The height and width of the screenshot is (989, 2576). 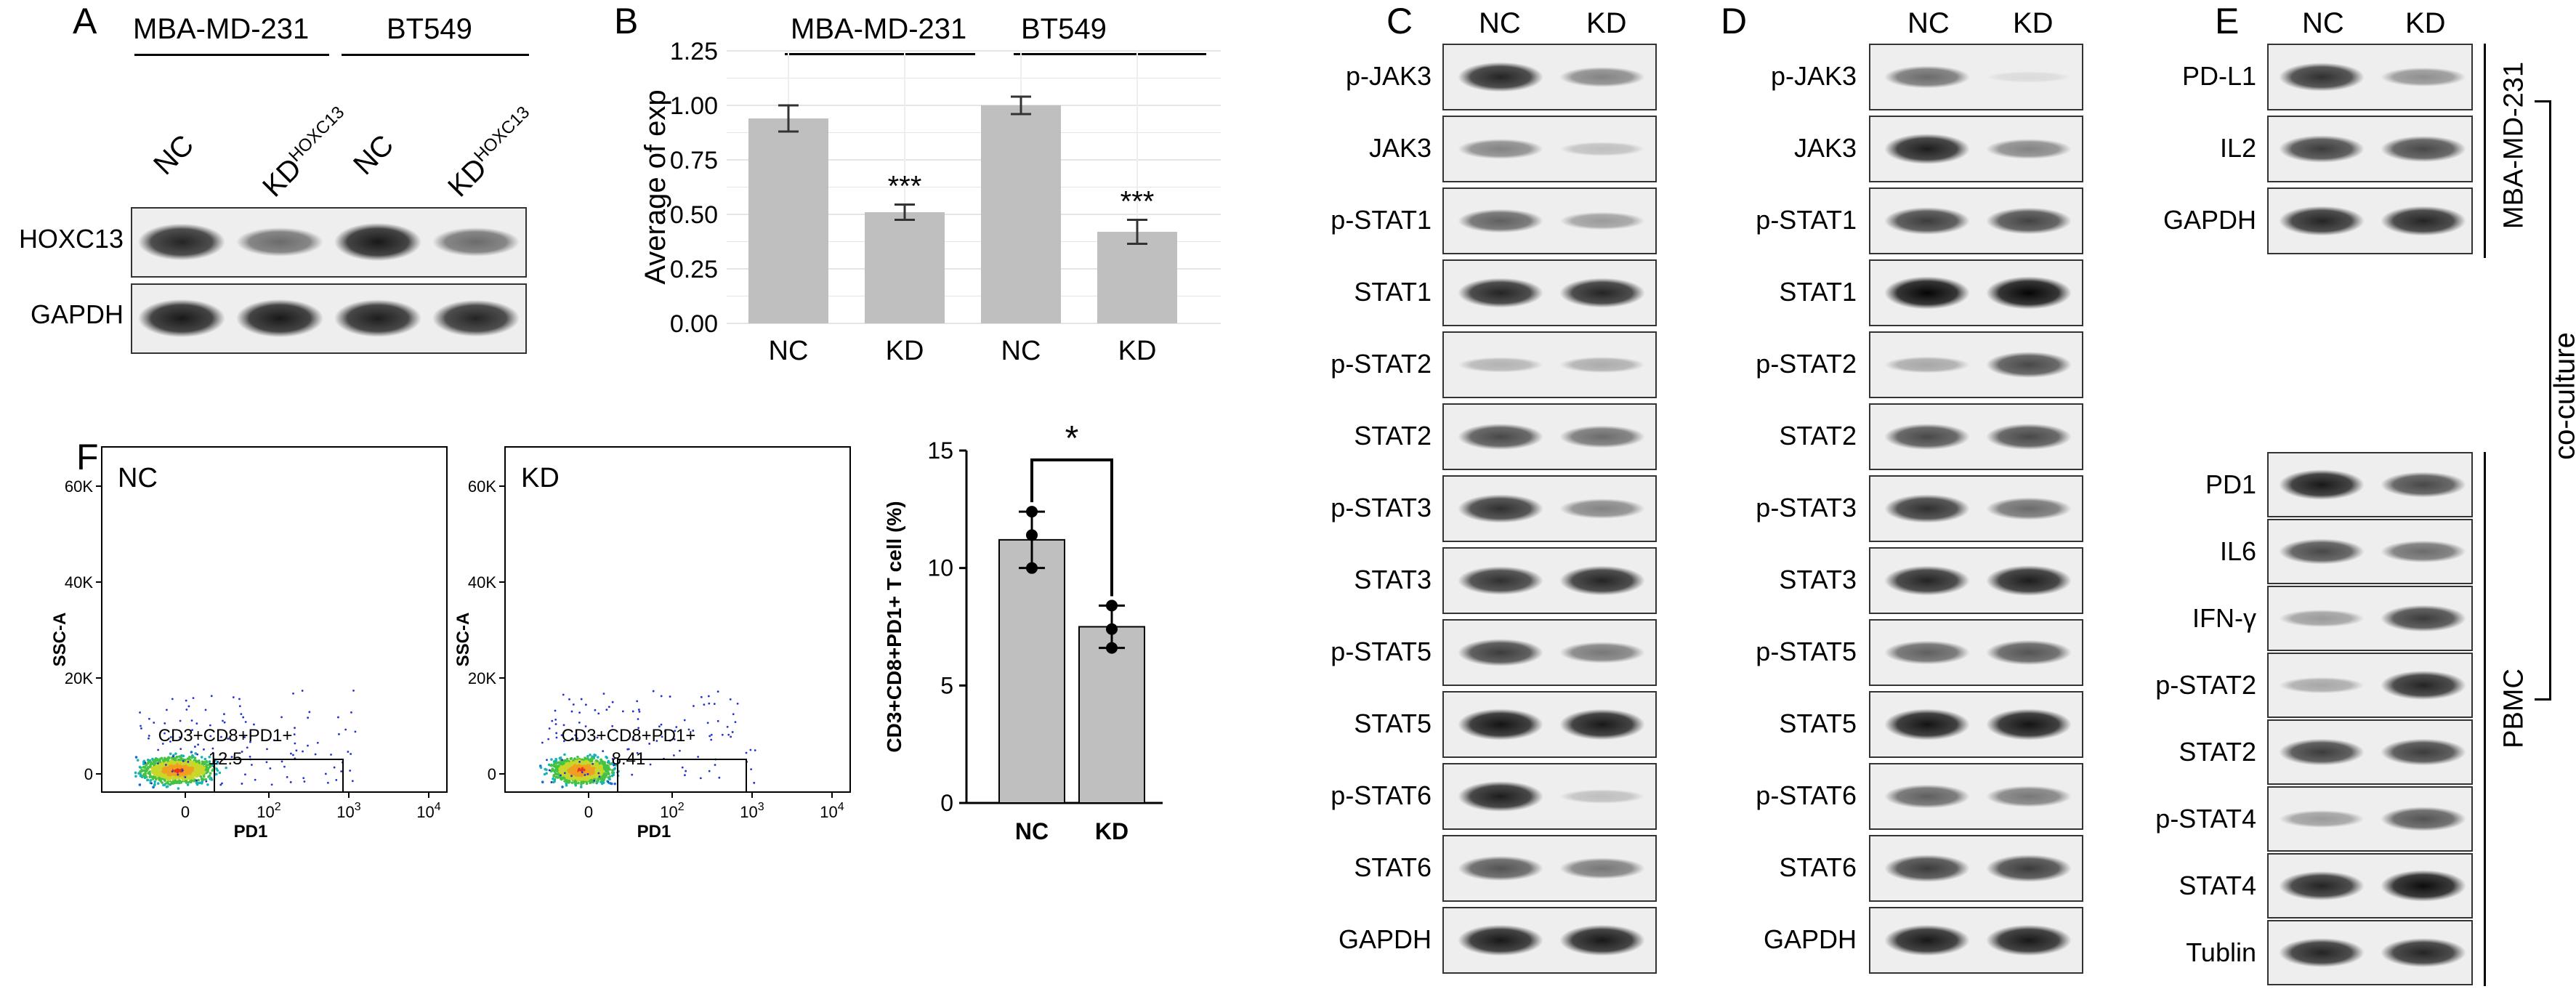 What do you see at coordinates (2323, 23) in the screenshot?
I see `panel-e-lane-nc: NC` at bounding box center [2323, 23].